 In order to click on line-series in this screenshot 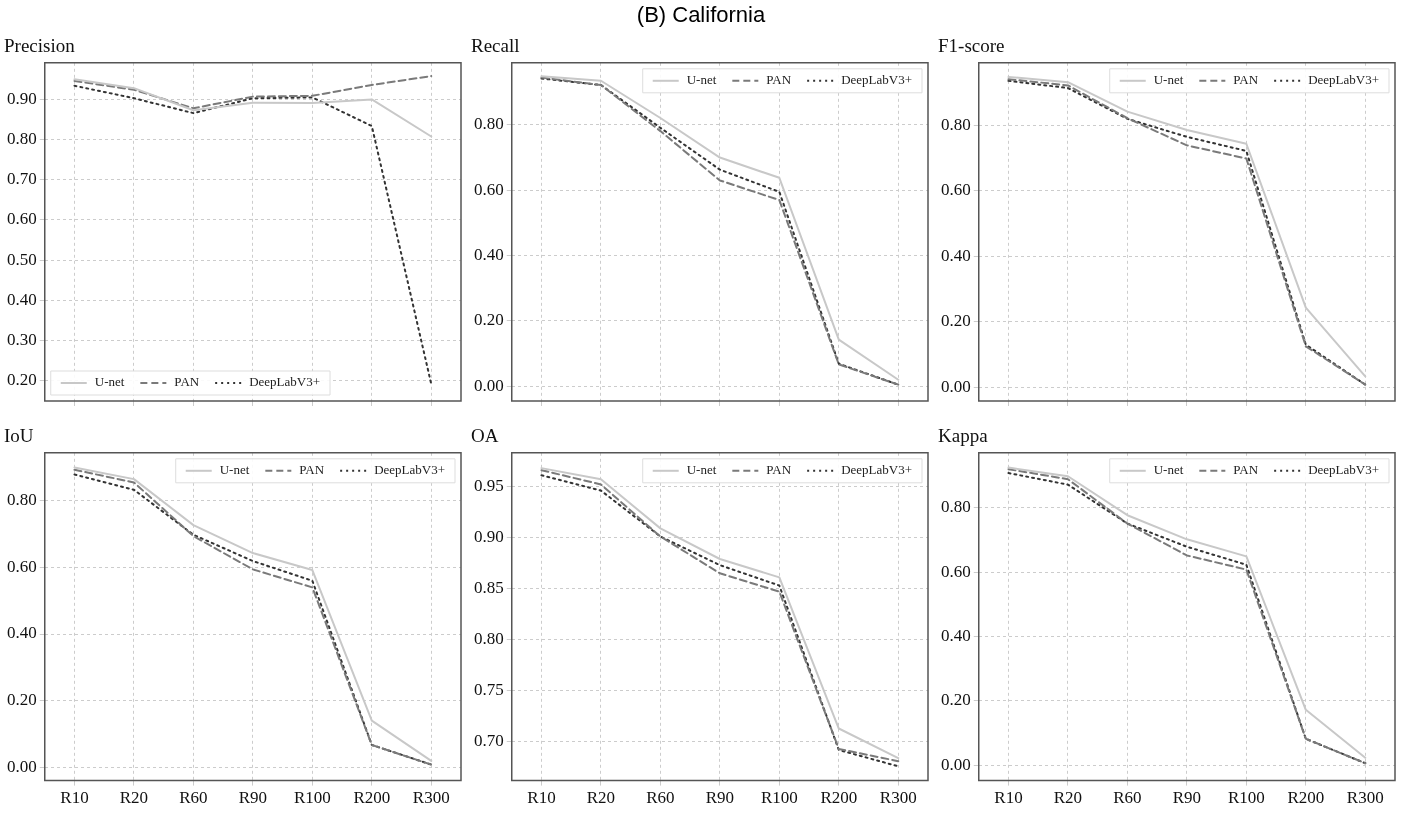, I will do `click(253, 92)`.